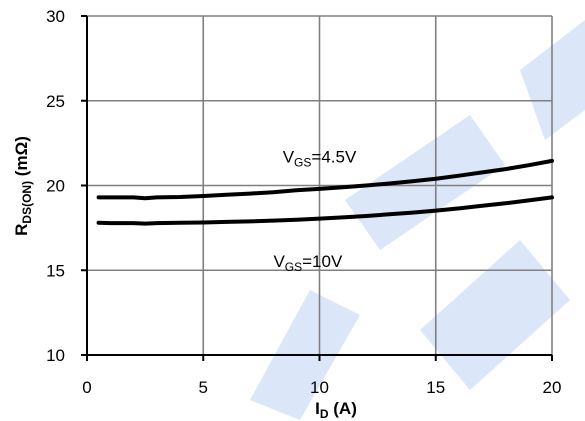 The height and width of the screenshot is (421, 585). Describe the element at coordinates (55, 16) in the screenshot. I see `y-tick-label-4: 30` at that location.